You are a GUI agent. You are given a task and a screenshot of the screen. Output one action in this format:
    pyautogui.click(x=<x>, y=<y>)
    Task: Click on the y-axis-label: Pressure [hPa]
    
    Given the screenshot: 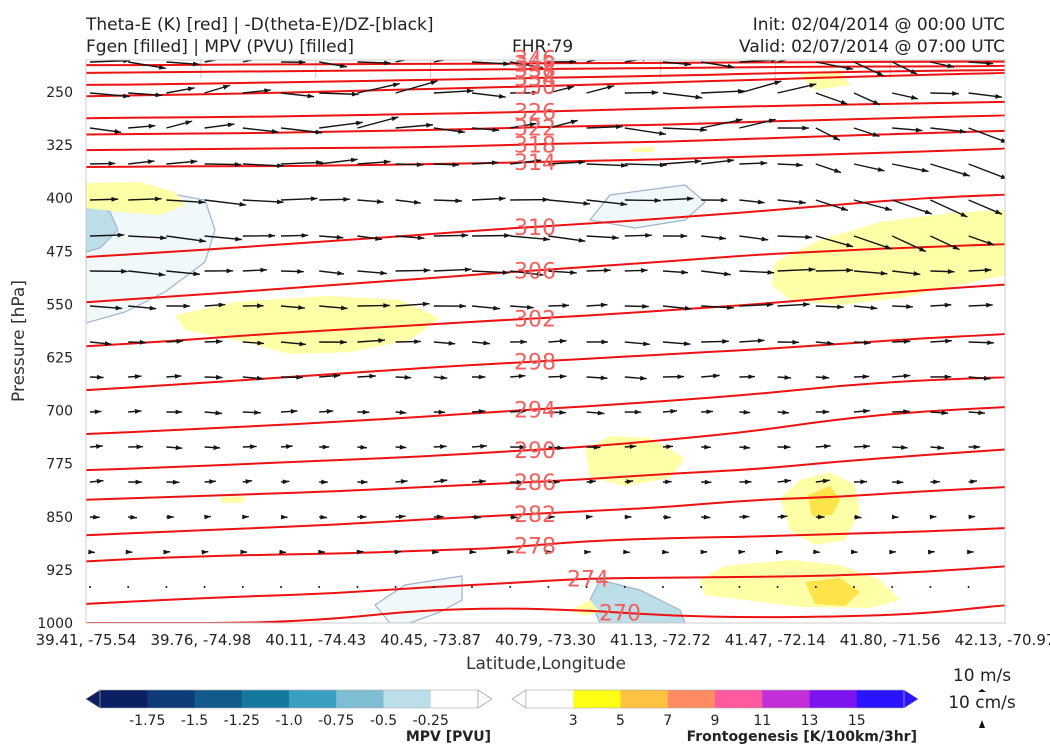 What is the action you would take?
    pyautogui.click(x=19, y=341)
    